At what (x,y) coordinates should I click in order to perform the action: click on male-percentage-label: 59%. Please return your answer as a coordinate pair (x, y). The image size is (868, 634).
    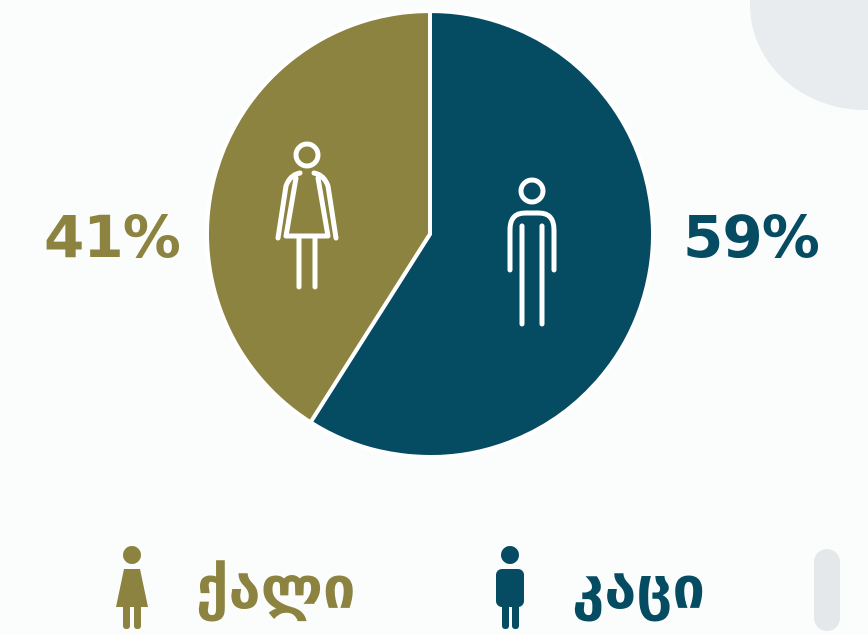
    Looking at the image, I should click on (751, 237).